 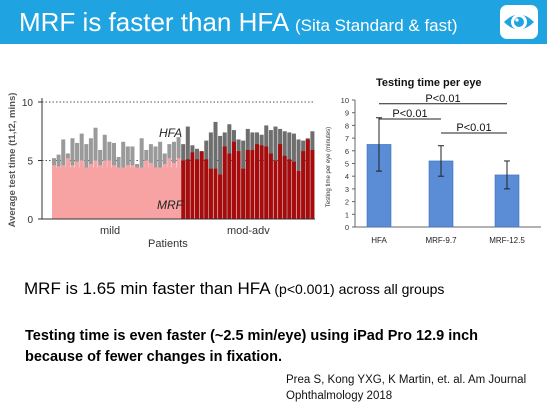 What do you see at coordinates (347, 125) in the screenshot?
I see `right-y-tick-label: 8` at bounding box center [347, 125].